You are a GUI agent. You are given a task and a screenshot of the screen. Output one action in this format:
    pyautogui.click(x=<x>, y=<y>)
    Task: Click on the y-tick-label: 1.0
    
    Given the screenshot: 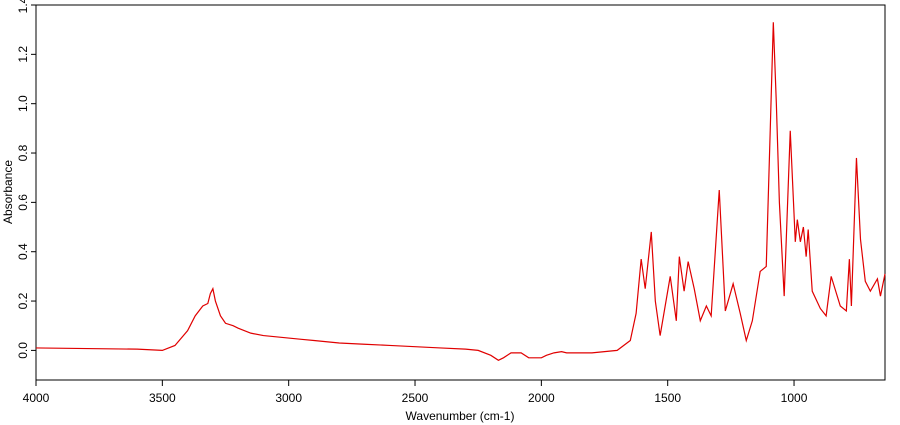 What is the action you would take?
    pyautogui.click(x=23, y=103)
    